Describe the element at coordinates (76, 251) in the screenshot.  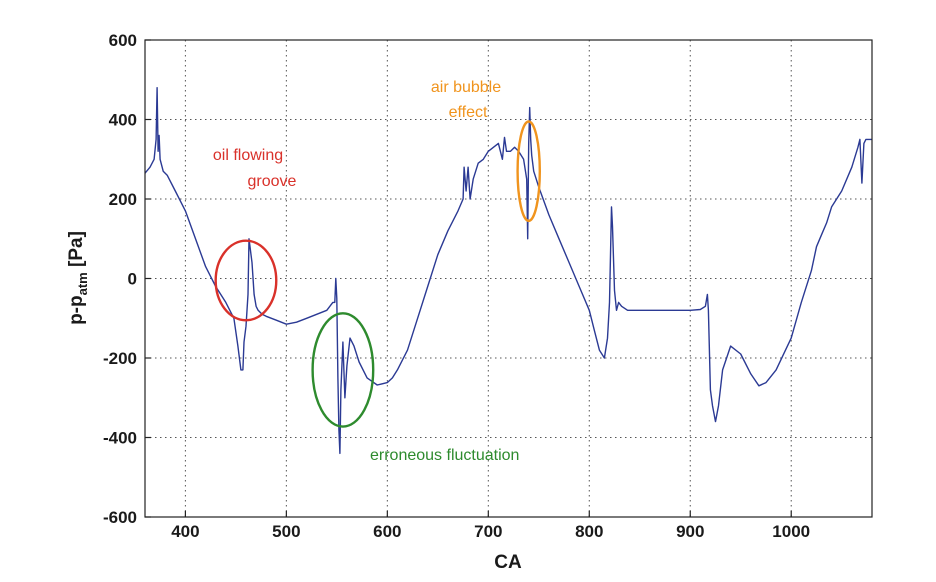
I see `y-axis-label-unit: [Pa]` at that location.